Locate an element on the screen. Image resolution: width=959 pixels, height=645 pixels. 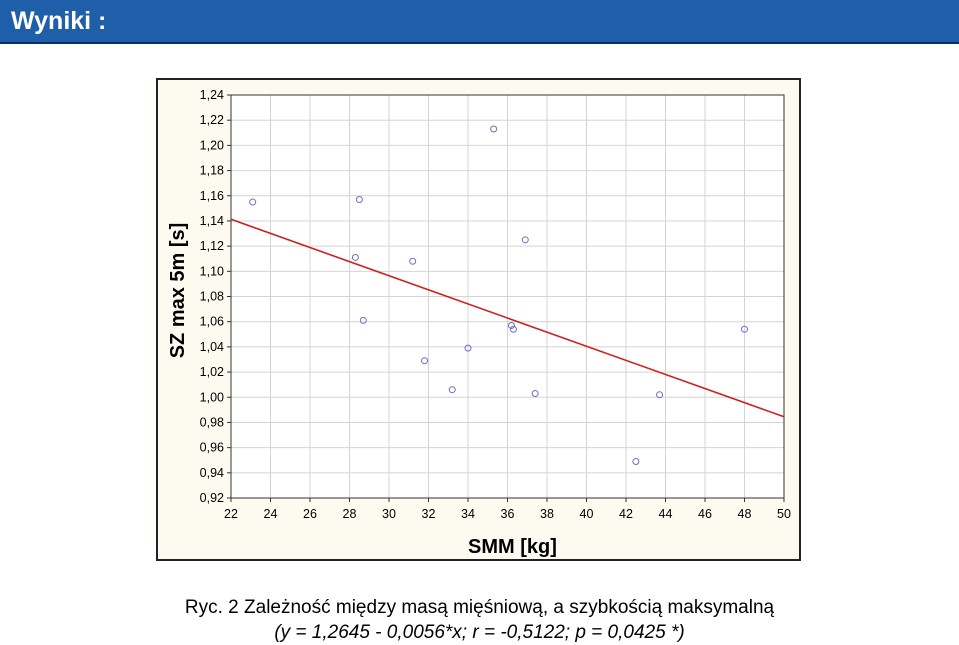
y-tick-label: 1,06 is located at coordinates (212, 322).